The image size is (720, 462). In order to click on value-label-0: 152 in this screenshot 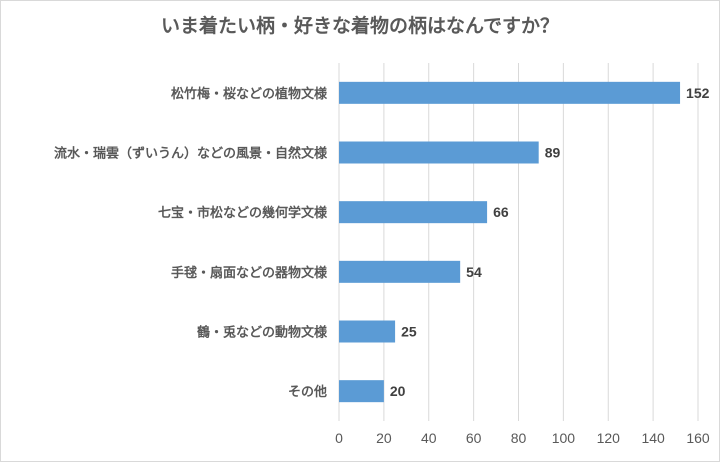, I will do `click(698, 93)`.